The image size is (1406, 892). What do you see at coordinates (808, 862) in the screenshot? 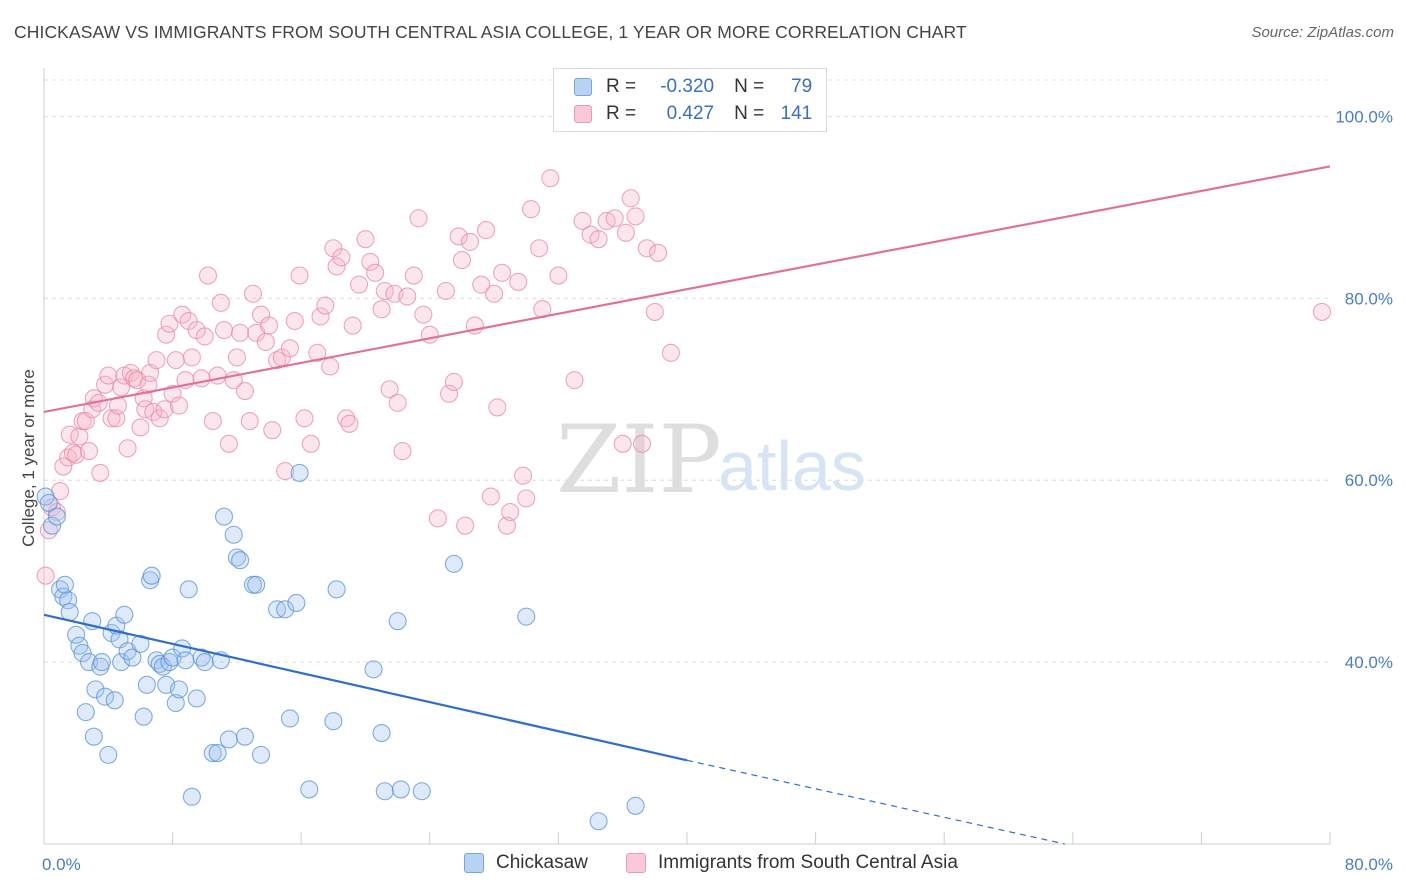
I see `legend-label-immigrants: Immigrants from South Central Asia` at bounding box center [808, 862].